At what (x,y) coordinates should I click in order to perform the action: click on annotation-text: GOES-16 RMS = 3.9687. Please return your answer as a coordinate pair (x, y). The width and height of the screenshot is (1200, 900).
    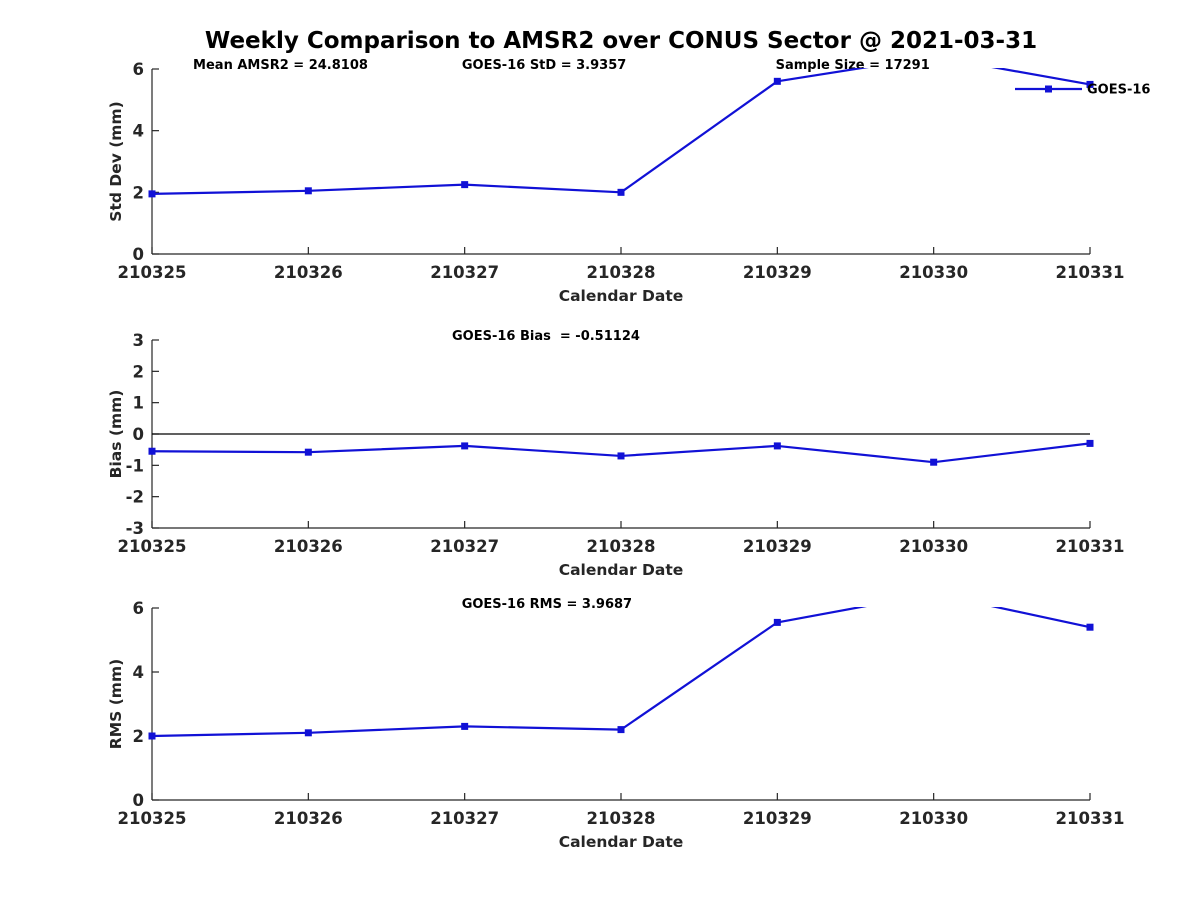
    Looking at the image, I should click on (547, 604).